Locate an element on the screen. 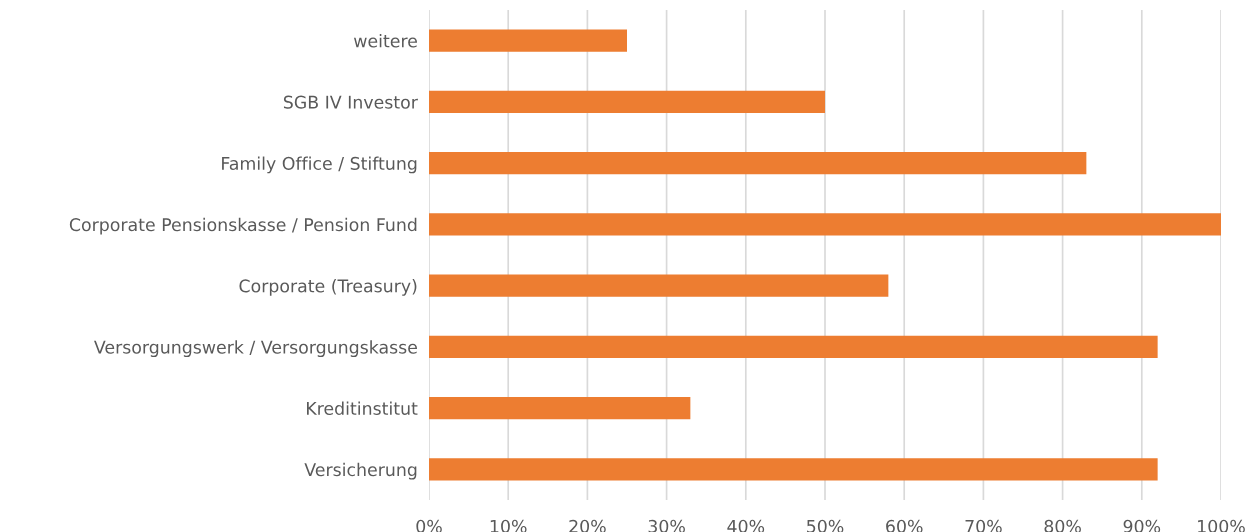 Image resolution: width=1260 pixels, height=532 pixels. x-tick-label: 60% is located at coordinates (904, 525).